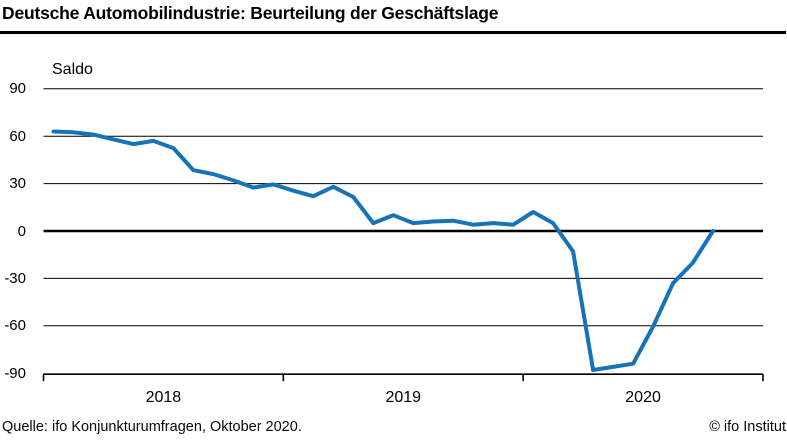 Image resolution: width=787 pixels, height=443 pixels. What do you see at coordinates (403, 397) in the screenshot?
I see `x-axis-label-2019: 2019` at bounding box center [403, 397].